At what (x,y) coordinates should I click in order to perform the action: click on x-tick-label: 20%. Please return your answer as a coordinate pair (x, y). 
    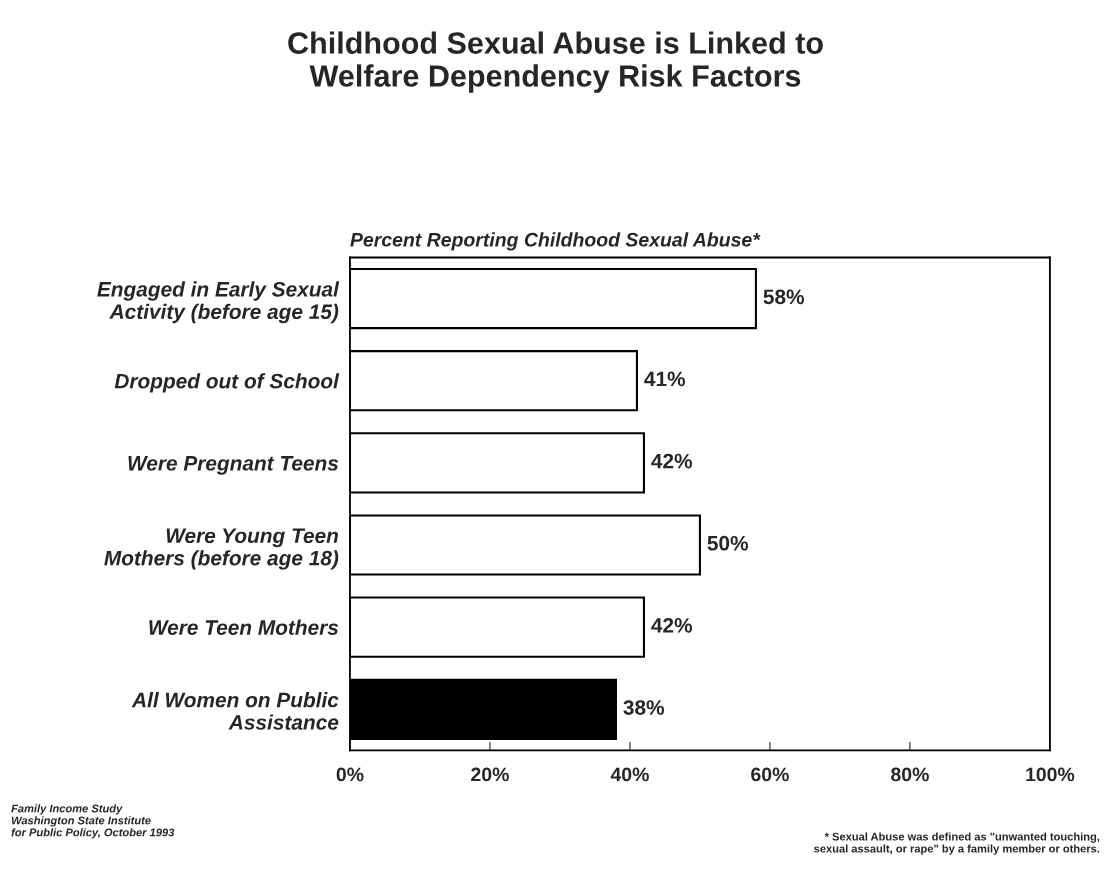
    Looking at the image, I should click on (490, 774).